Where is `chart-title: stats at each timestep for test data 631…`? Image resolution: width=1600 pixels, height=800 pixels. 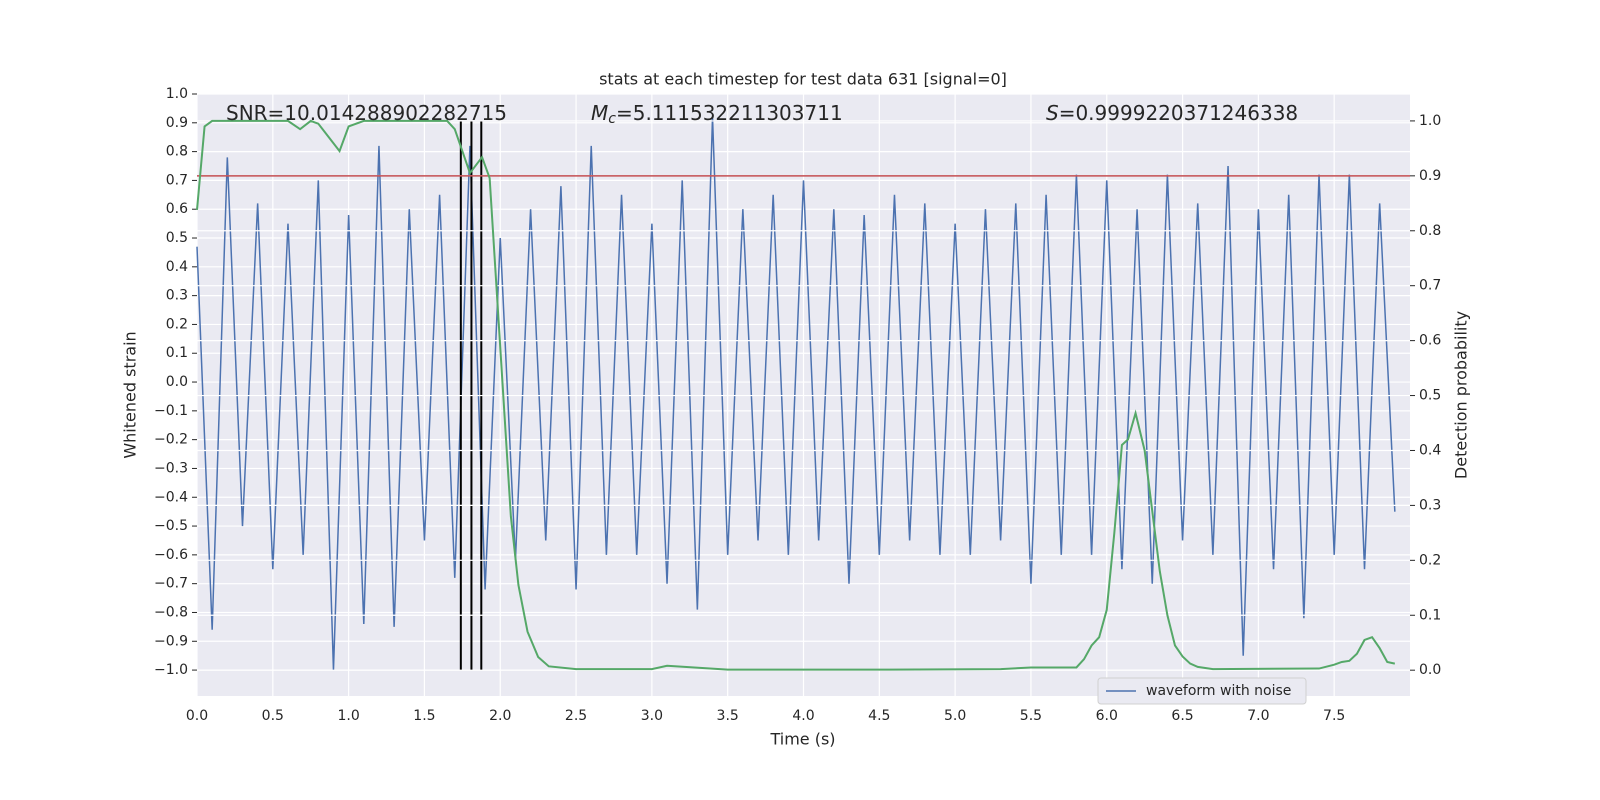 chart-title: stats at each timestep for test data 631… is located at coordinates (803, 79).